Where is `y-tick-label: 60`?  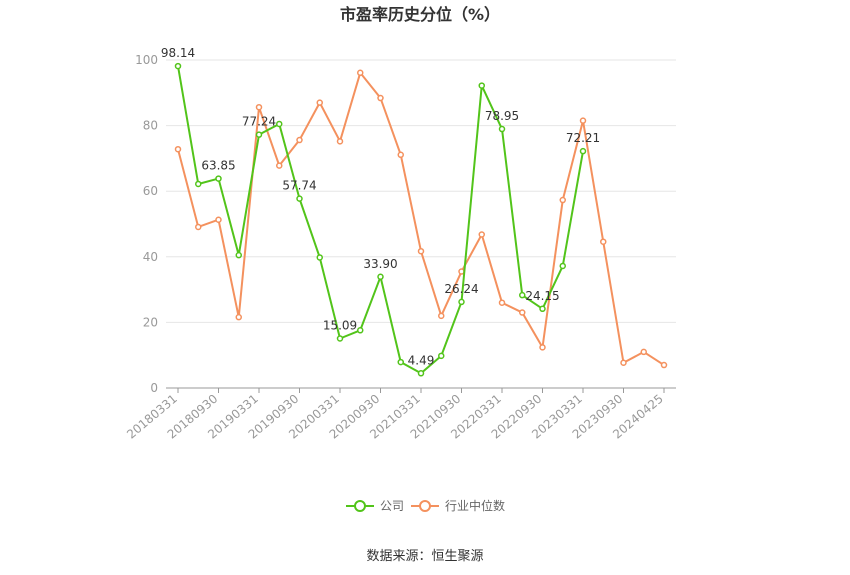
y-tick-label: 60 is located at coordinates (150, 191).